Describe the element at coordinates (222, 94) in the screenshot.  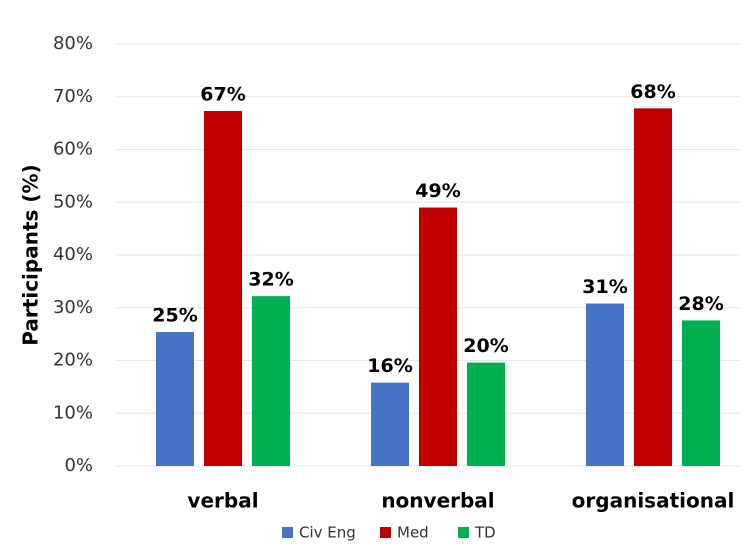
I see `value-label: 67%` at that location.